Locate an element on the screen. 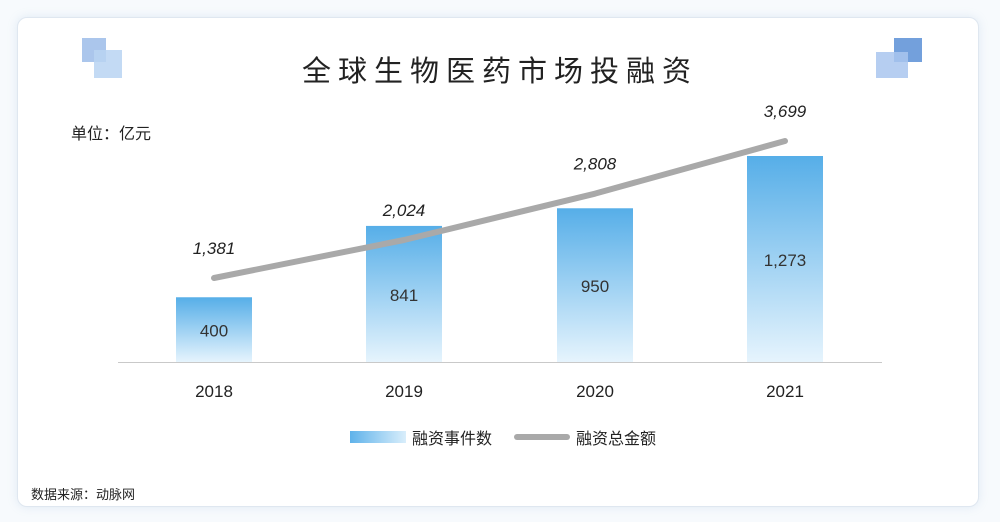  x-tick-label: 2018 is located at coordinates (214, 391).